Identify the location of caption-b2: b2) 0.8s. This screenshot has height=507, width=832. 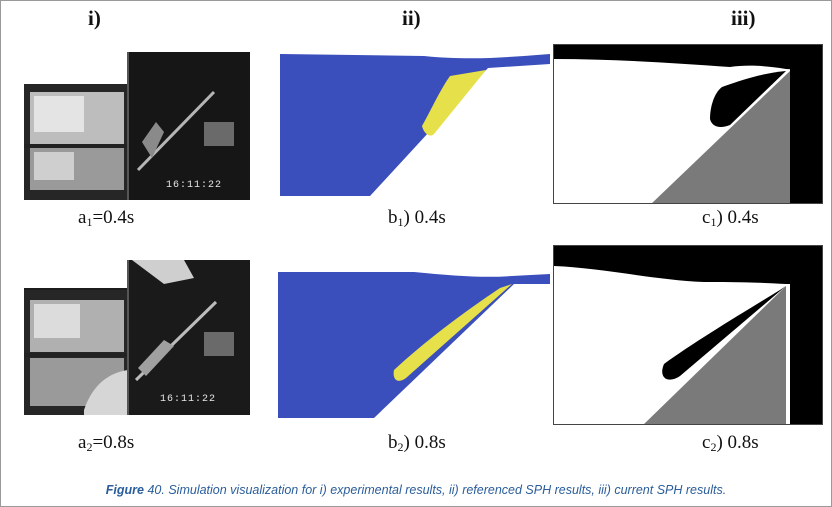
(417, 443).